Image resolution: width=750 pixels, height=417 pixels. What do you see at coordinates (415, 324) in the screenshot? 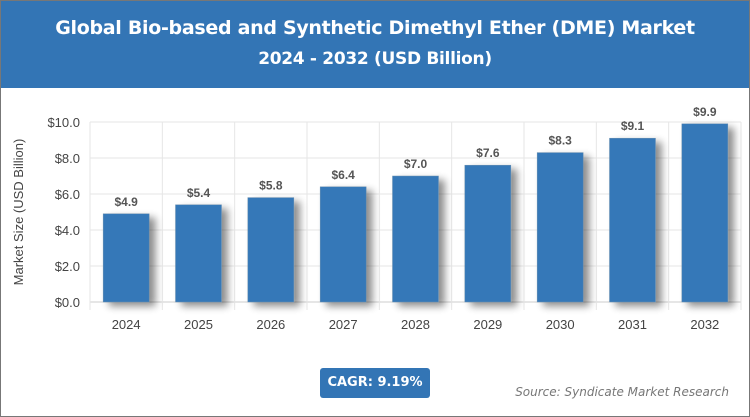
I see `x-tick-label: 2028` at bounding box center [415, 324].